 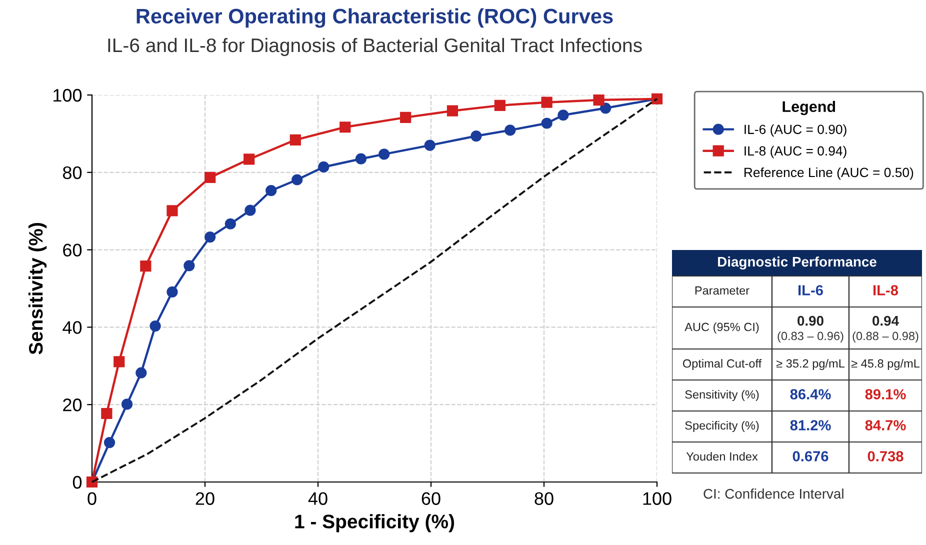 I want to click on text: Parameter, so click(x=722, y=290).